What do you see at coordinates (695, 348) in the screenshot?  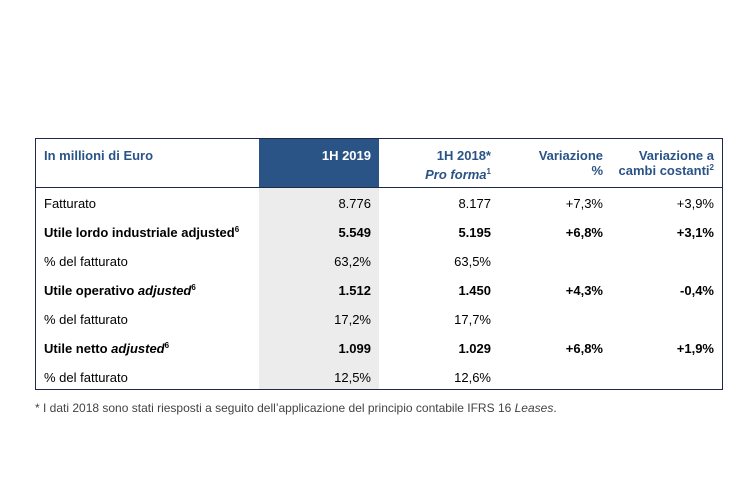 I see `cell-variazione-cambi: +1,9%` at bounding box center [695, 348].